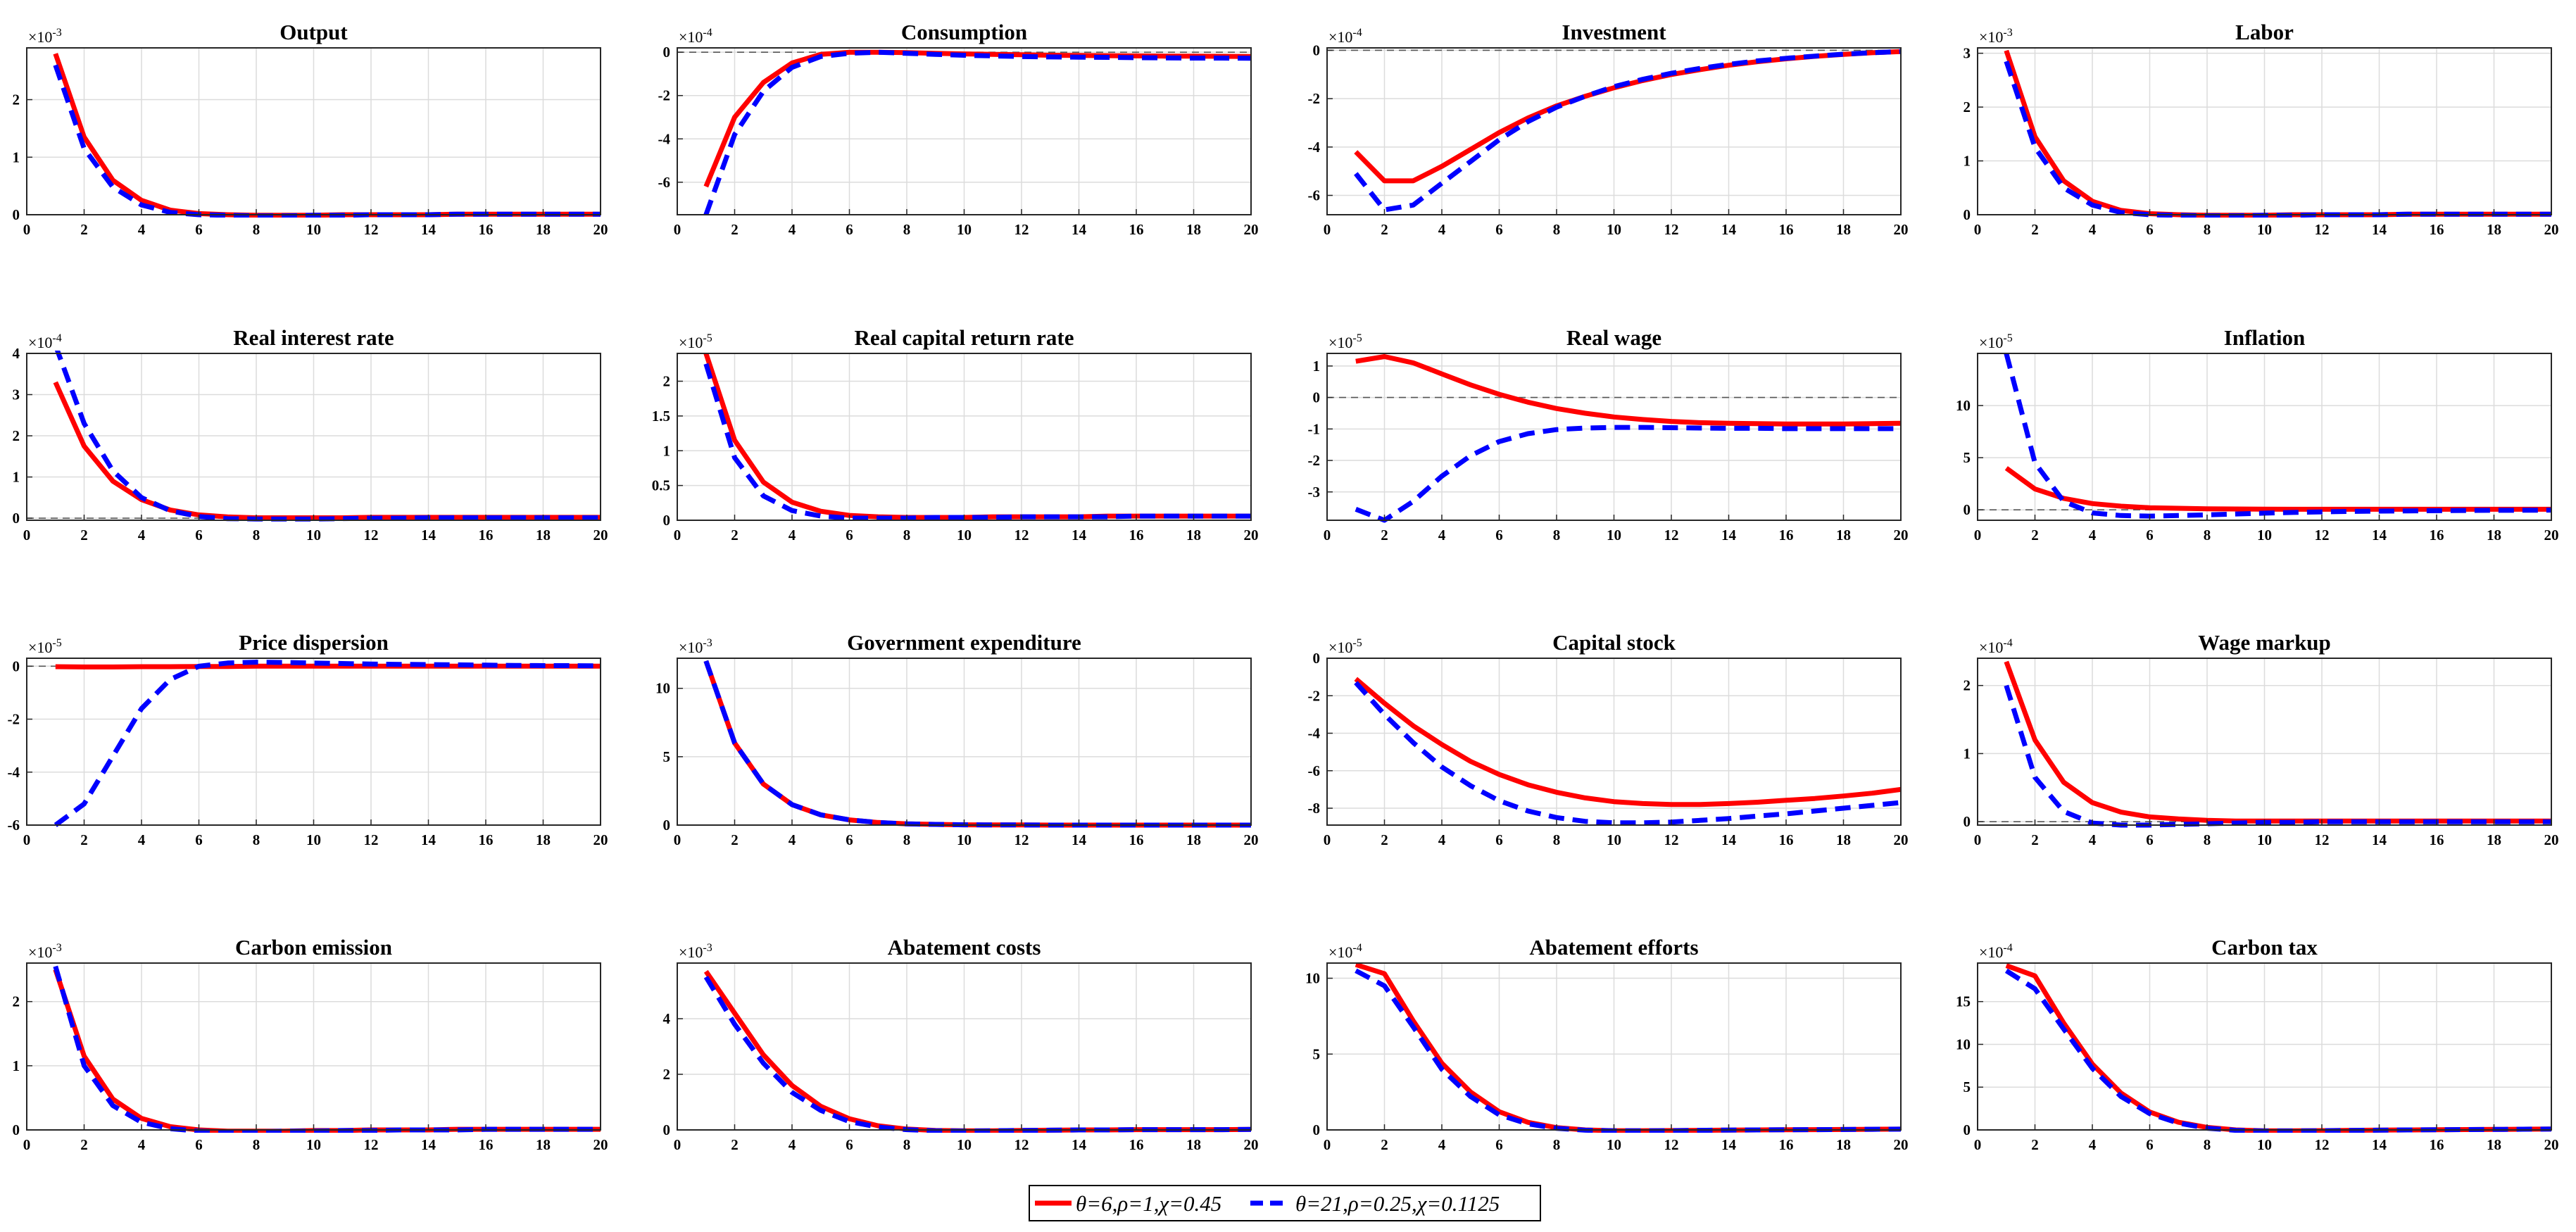  I want to click on subplot-7: 0 2 4 6 8 10 12 14 16 18 20 0 5 10 ×10-5 Inflation, so click(2257, 434).